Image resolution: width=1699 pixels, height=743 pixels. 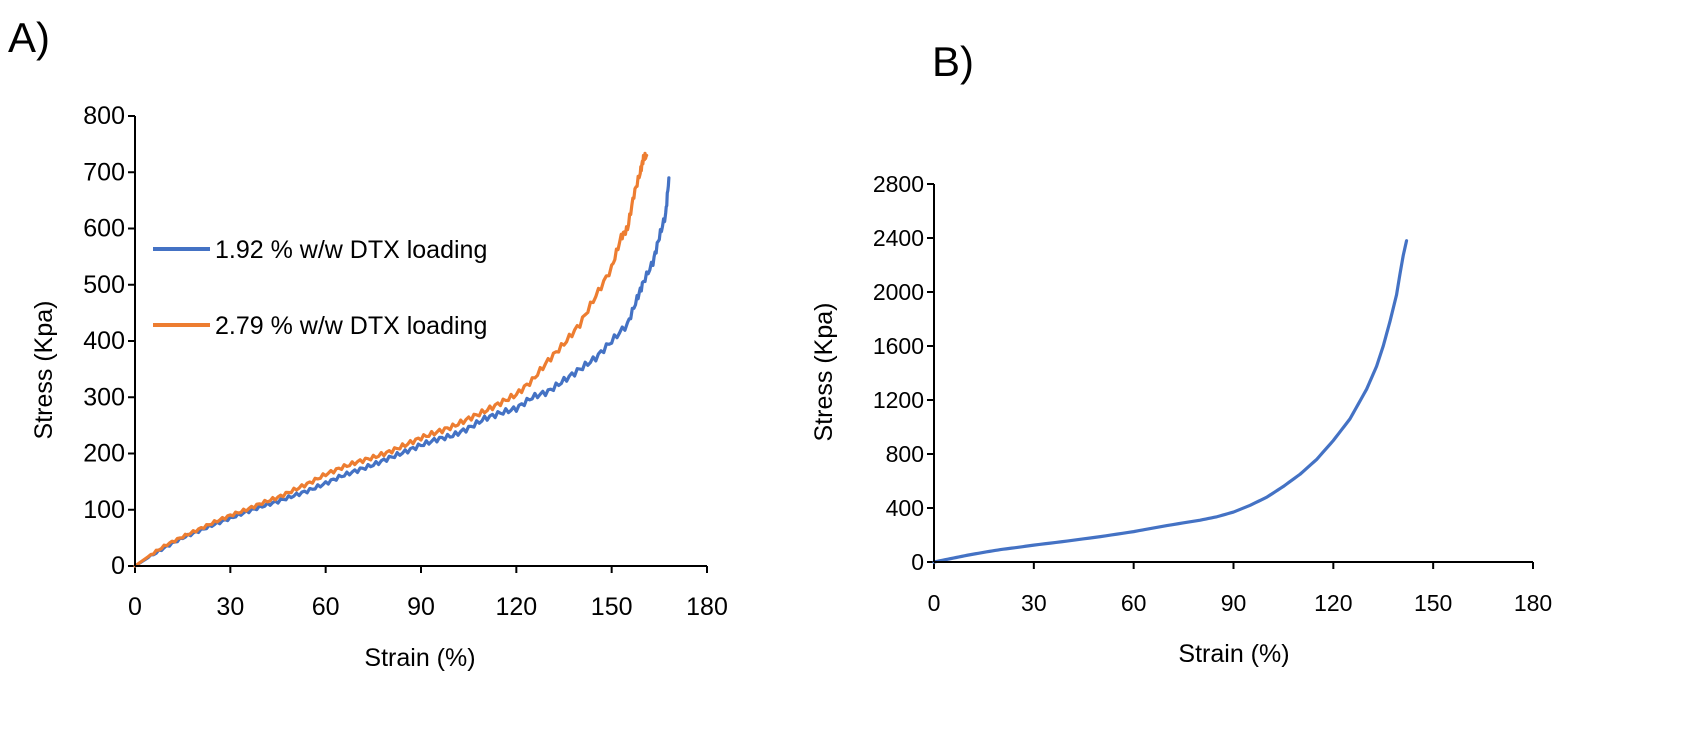 I want to click on legend-label-series-1: 1.92 % w/w DTX loading, so click(x=351, y=250).